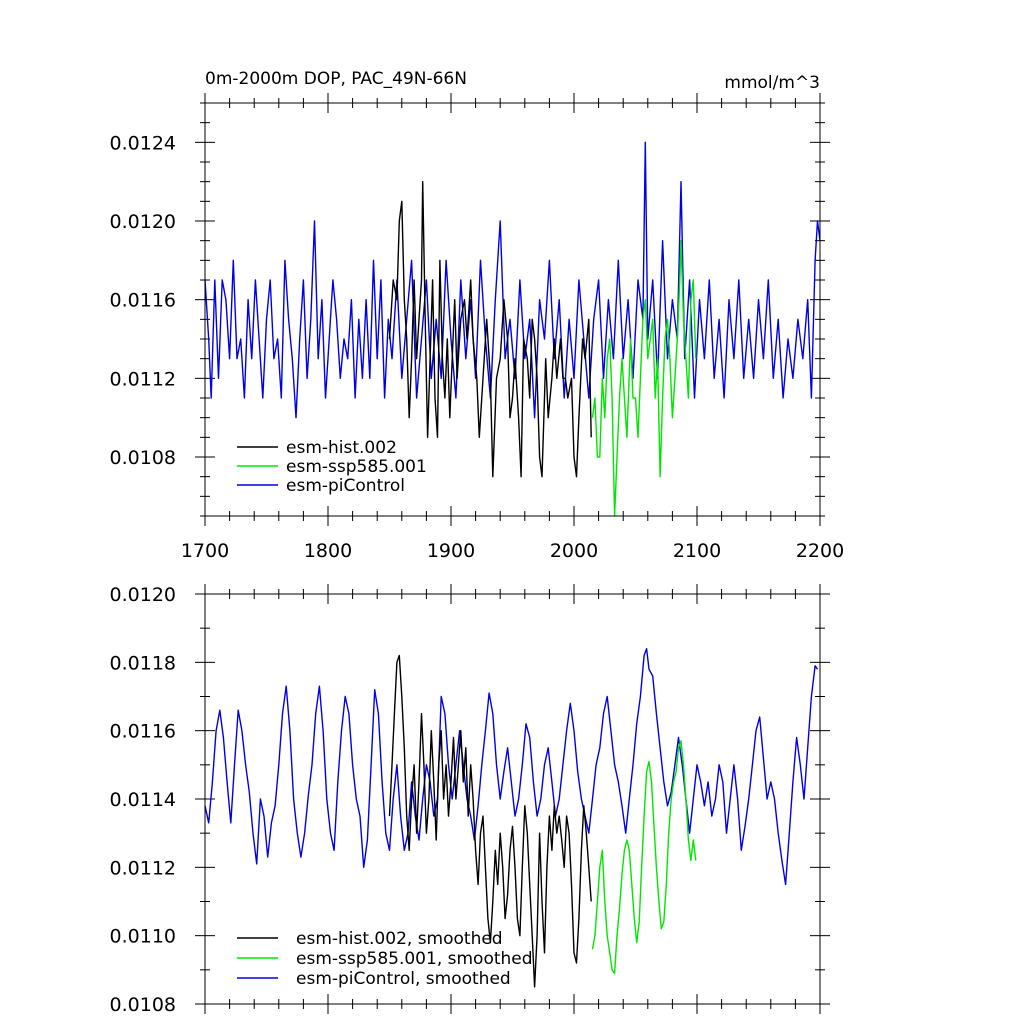 The height and width of the screenshot is (1024, 1024). What do you see at coordinates (356, 467) in the screenshot?
I see `legend-label-esm-ssp585: esm-ssp585.001` at bounding box center [356, 467].